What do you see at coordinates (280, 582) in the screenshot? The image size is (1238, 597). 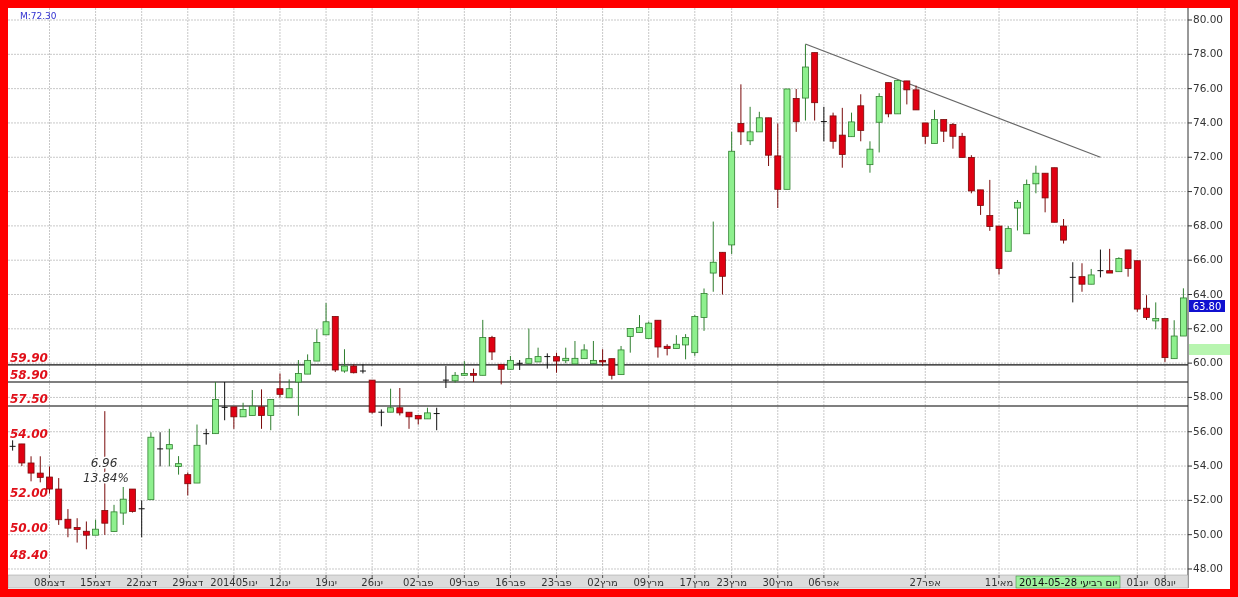 I see `x-tick-label: 12ינו` at bounding box center [280, 582].